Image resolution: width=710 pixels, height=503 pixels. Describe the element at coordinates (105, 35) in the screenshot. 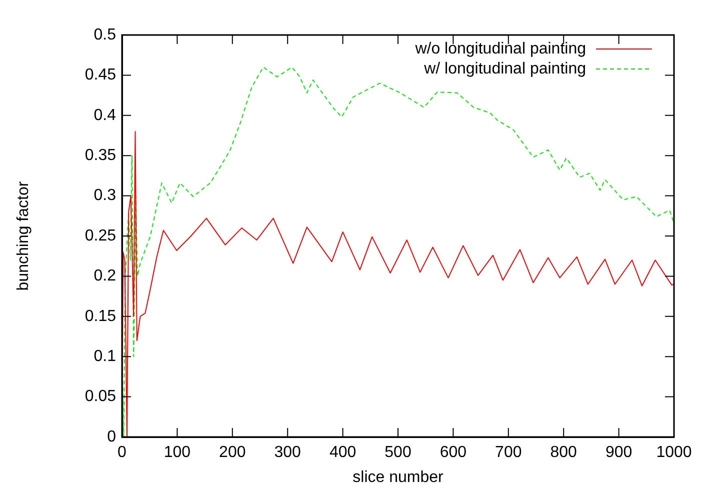

I see `y-tick-label: 0.5` at that location.